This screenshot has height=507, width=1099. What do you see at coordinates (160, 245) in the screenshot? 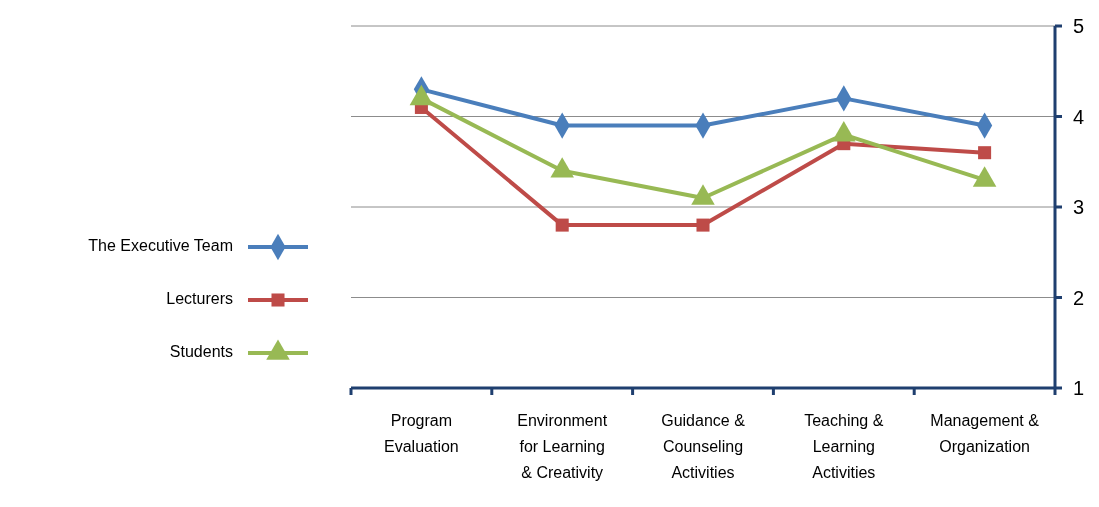
I see `legend-label: The Executive Team` at bounding box center [160, 245].